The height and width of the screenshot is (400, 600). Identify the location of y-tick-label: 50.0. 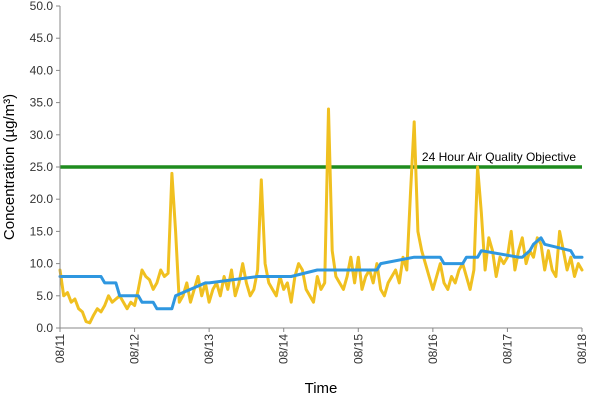
(42, 6).